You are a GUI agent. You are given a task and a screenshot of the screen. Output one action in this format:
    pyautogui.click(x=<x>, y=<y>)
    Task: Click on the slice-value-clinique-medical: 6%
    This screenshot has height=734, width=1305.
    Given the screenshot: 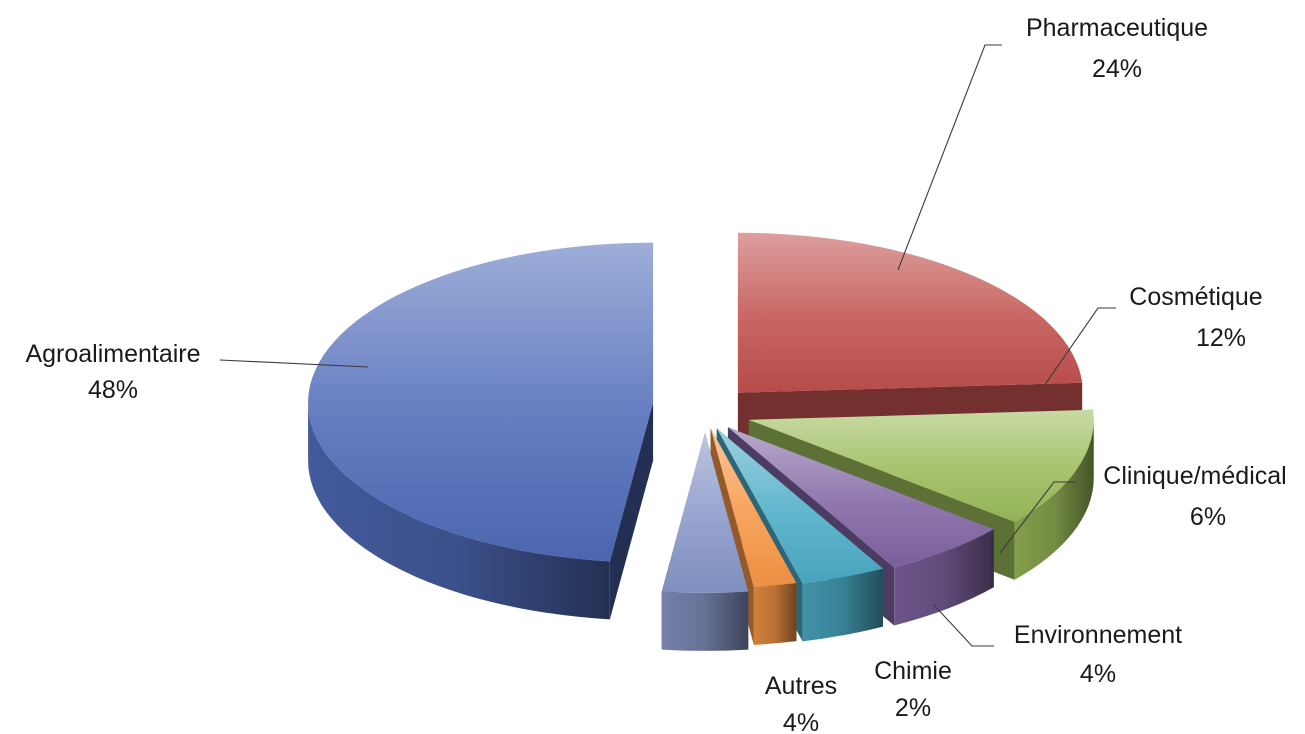 What is the action you would take?
    pyautogui.click(x=1208, y=517)
    